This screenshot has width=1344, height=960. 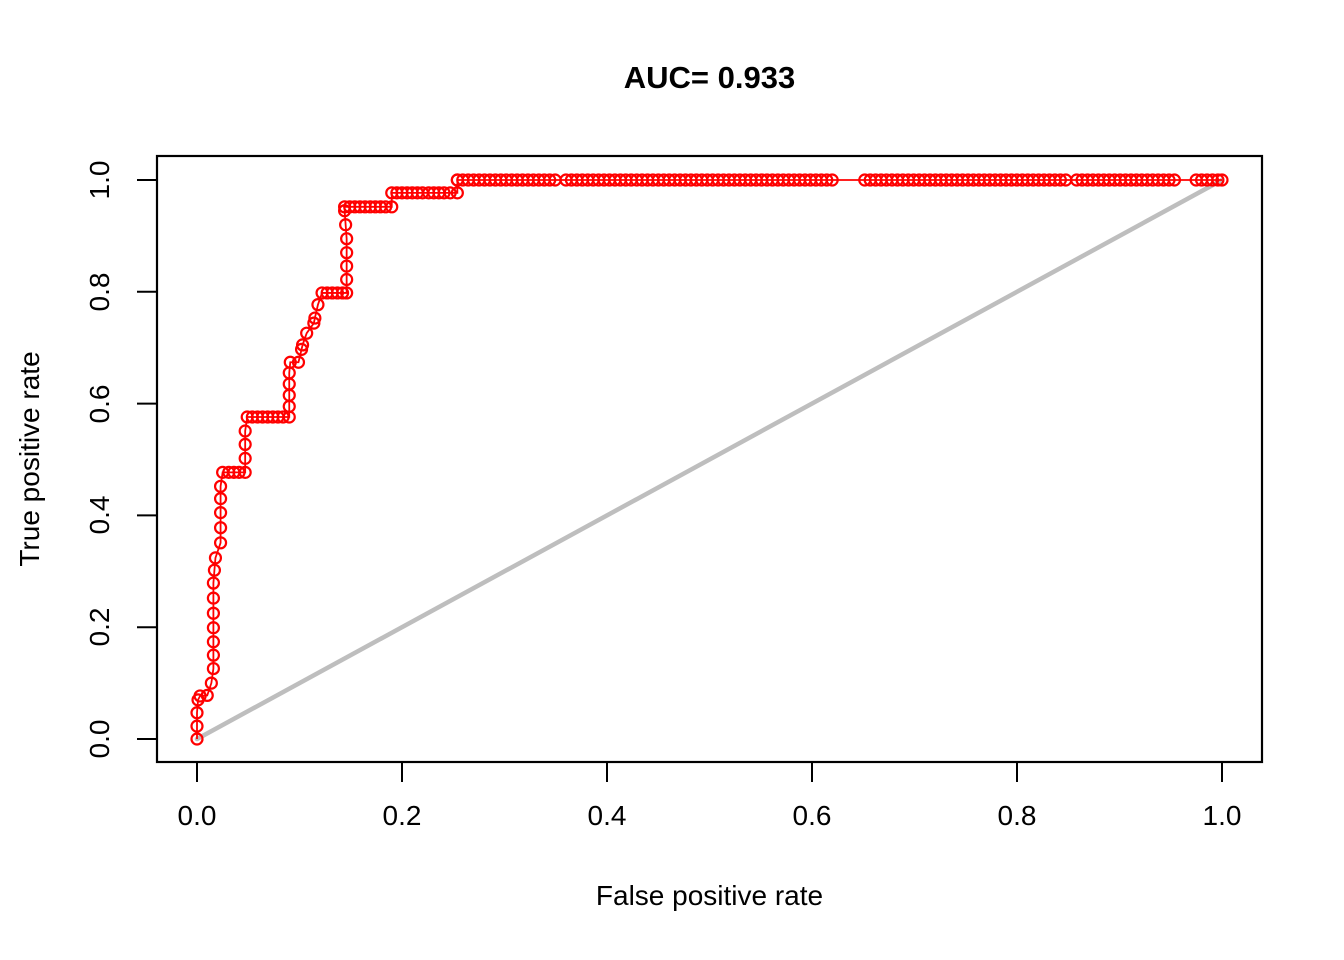 I want to click on x-tick-label: 0.8, so click(x=1017, y=815).